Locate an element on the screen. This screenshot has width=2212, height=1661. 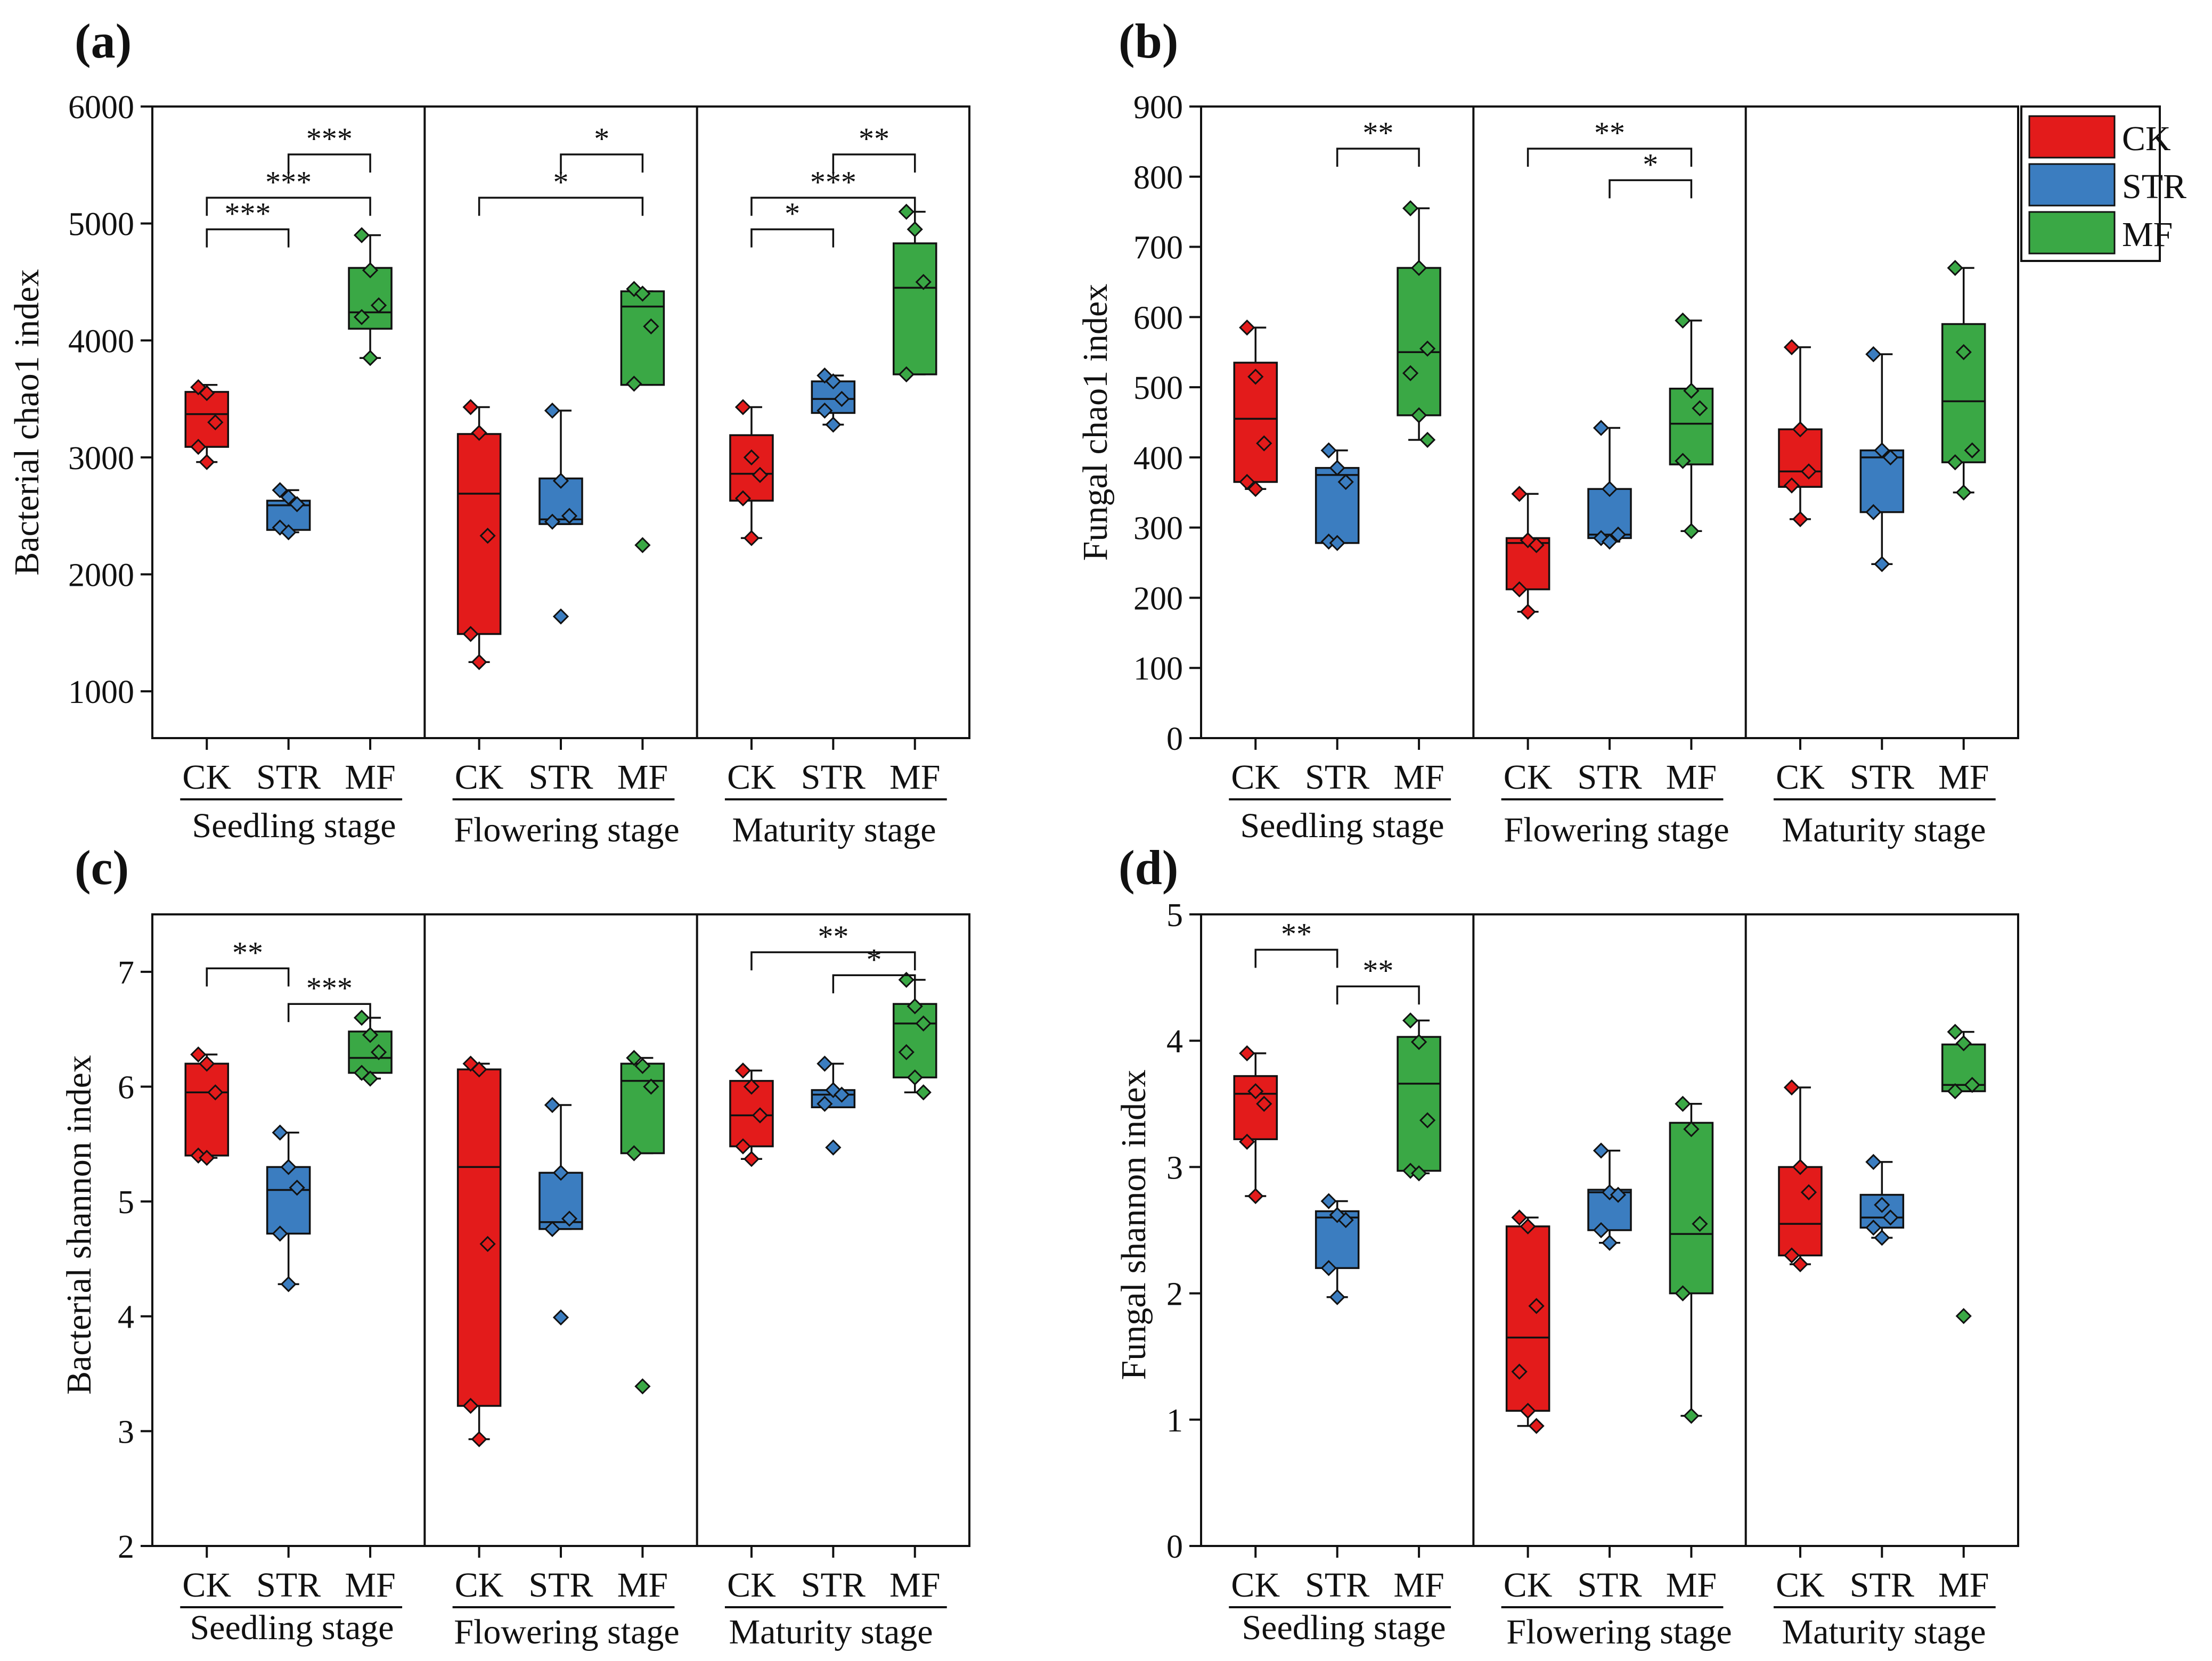
significance-bracket-a: * is located at coordinates (792, 222).